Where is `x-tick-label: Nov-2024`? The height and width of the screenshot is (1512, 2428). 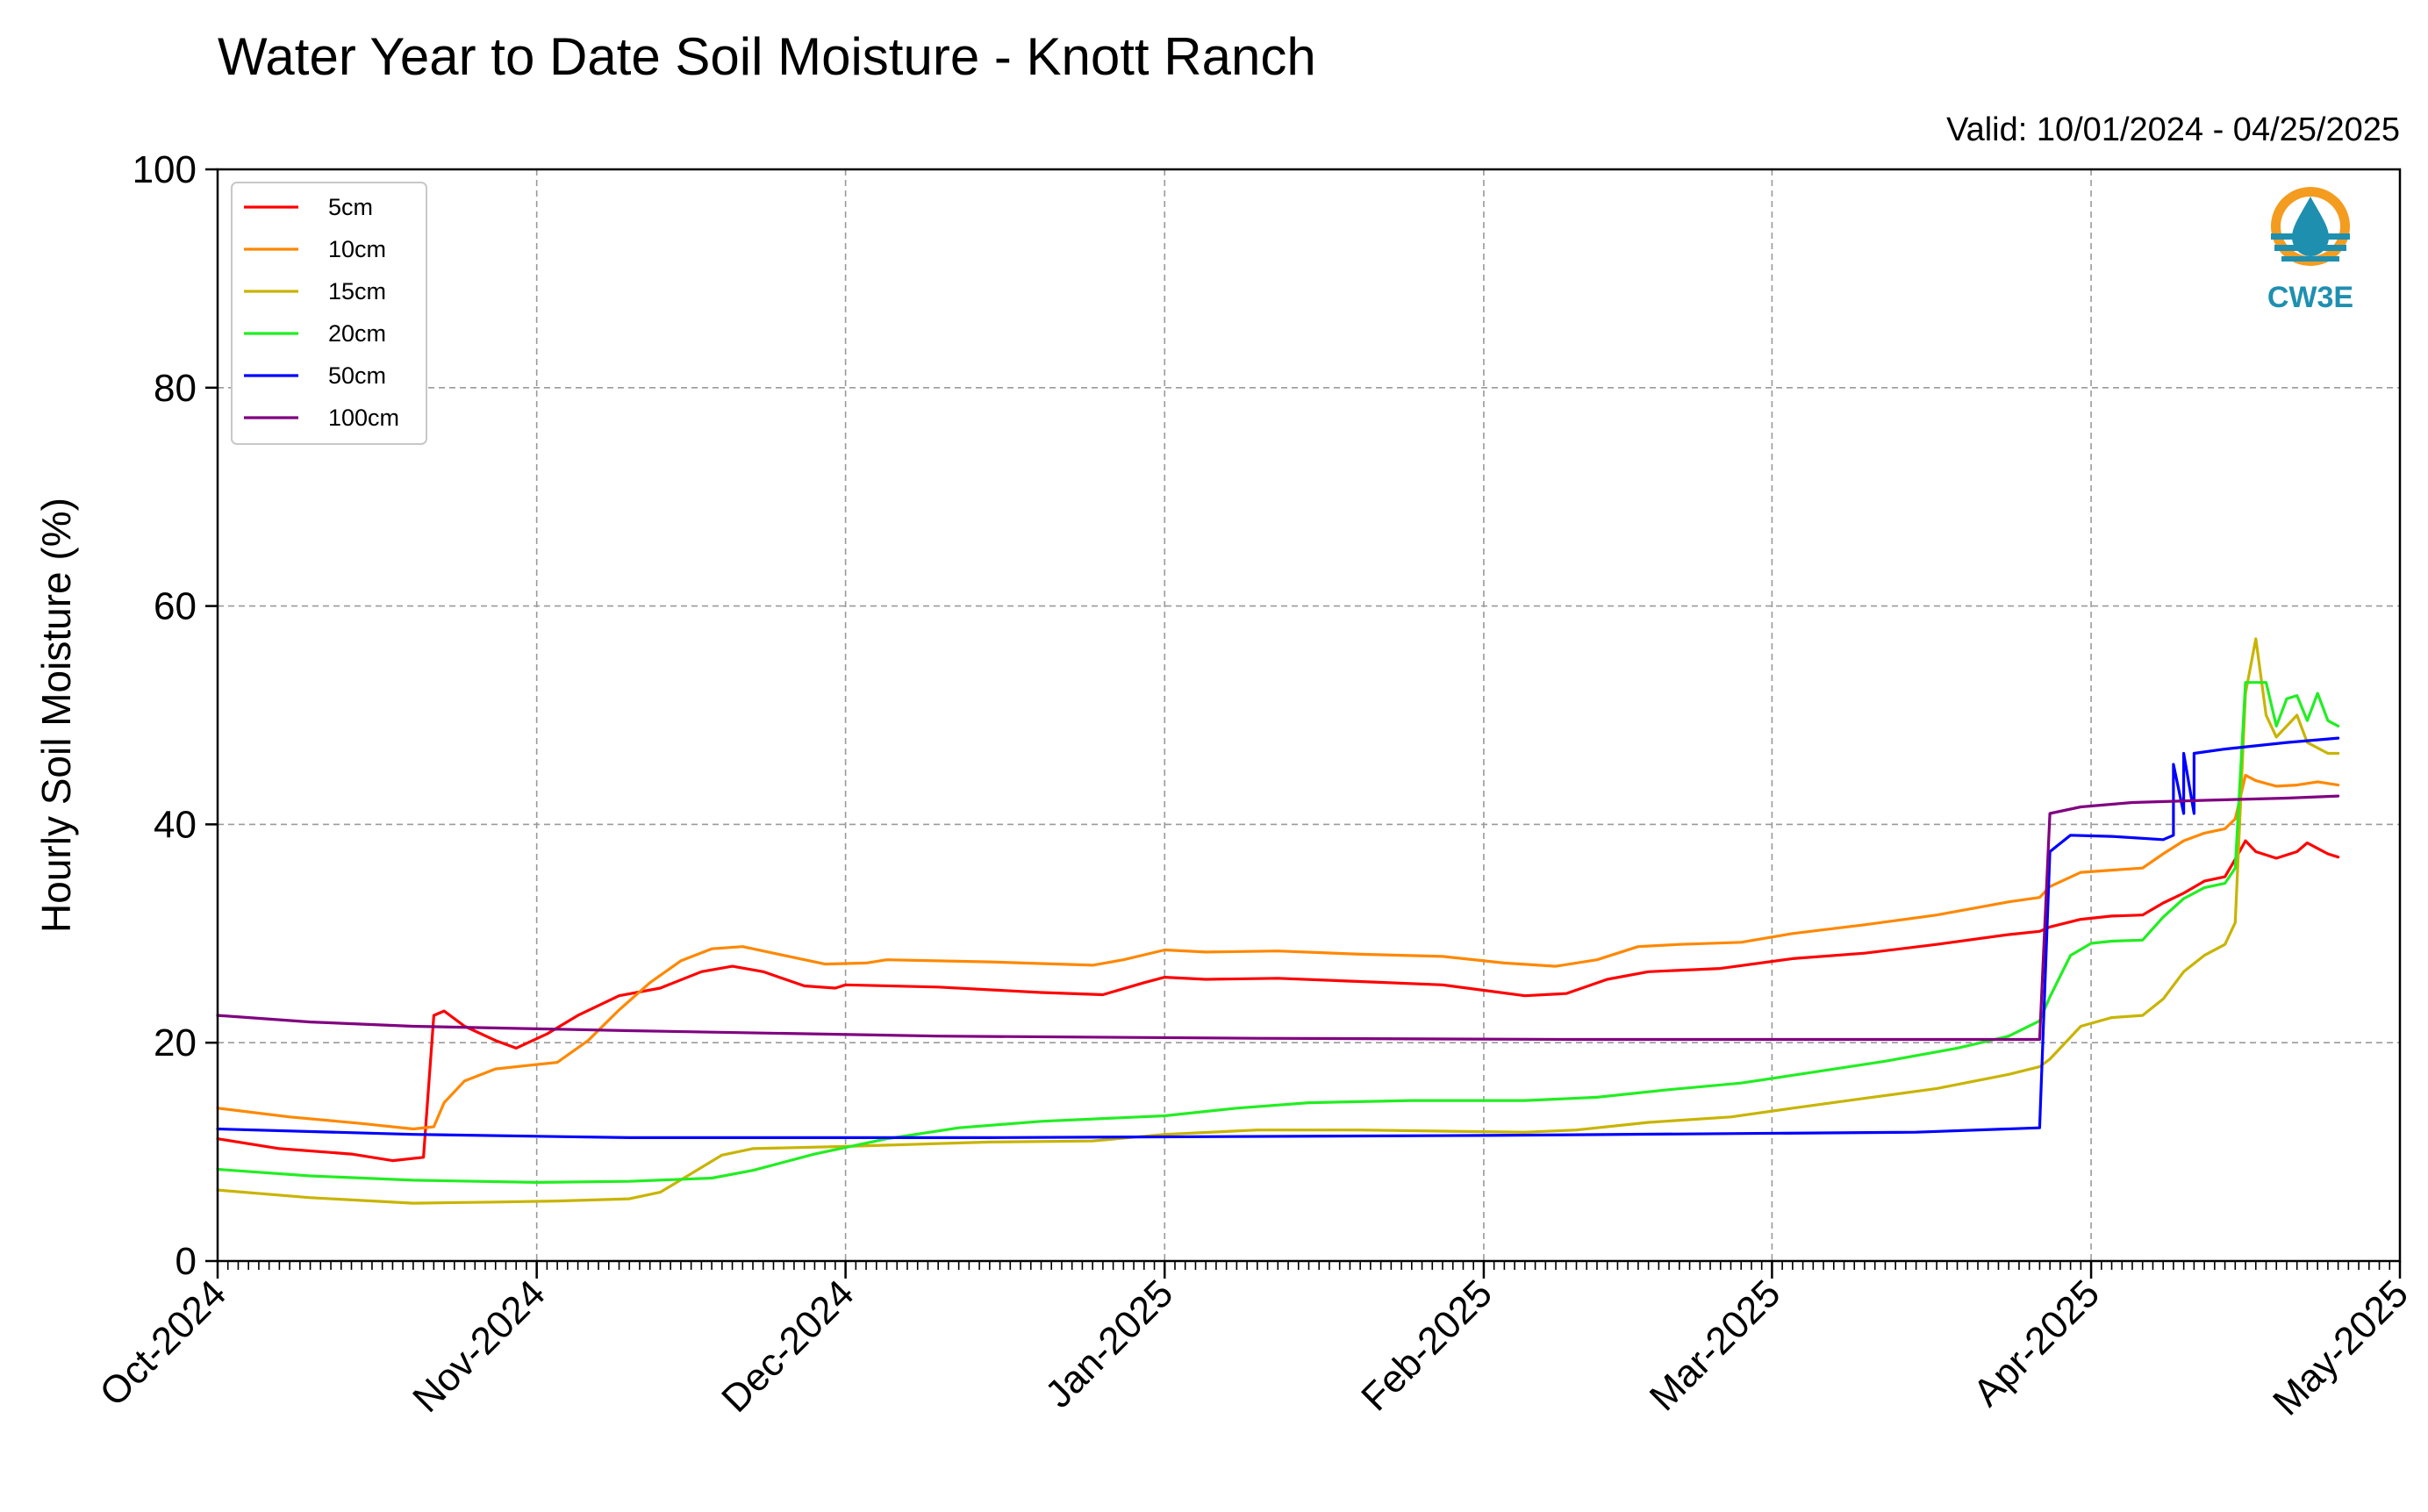
x-tick-label: Nov-2024 is located at coordinates (479, 1346).